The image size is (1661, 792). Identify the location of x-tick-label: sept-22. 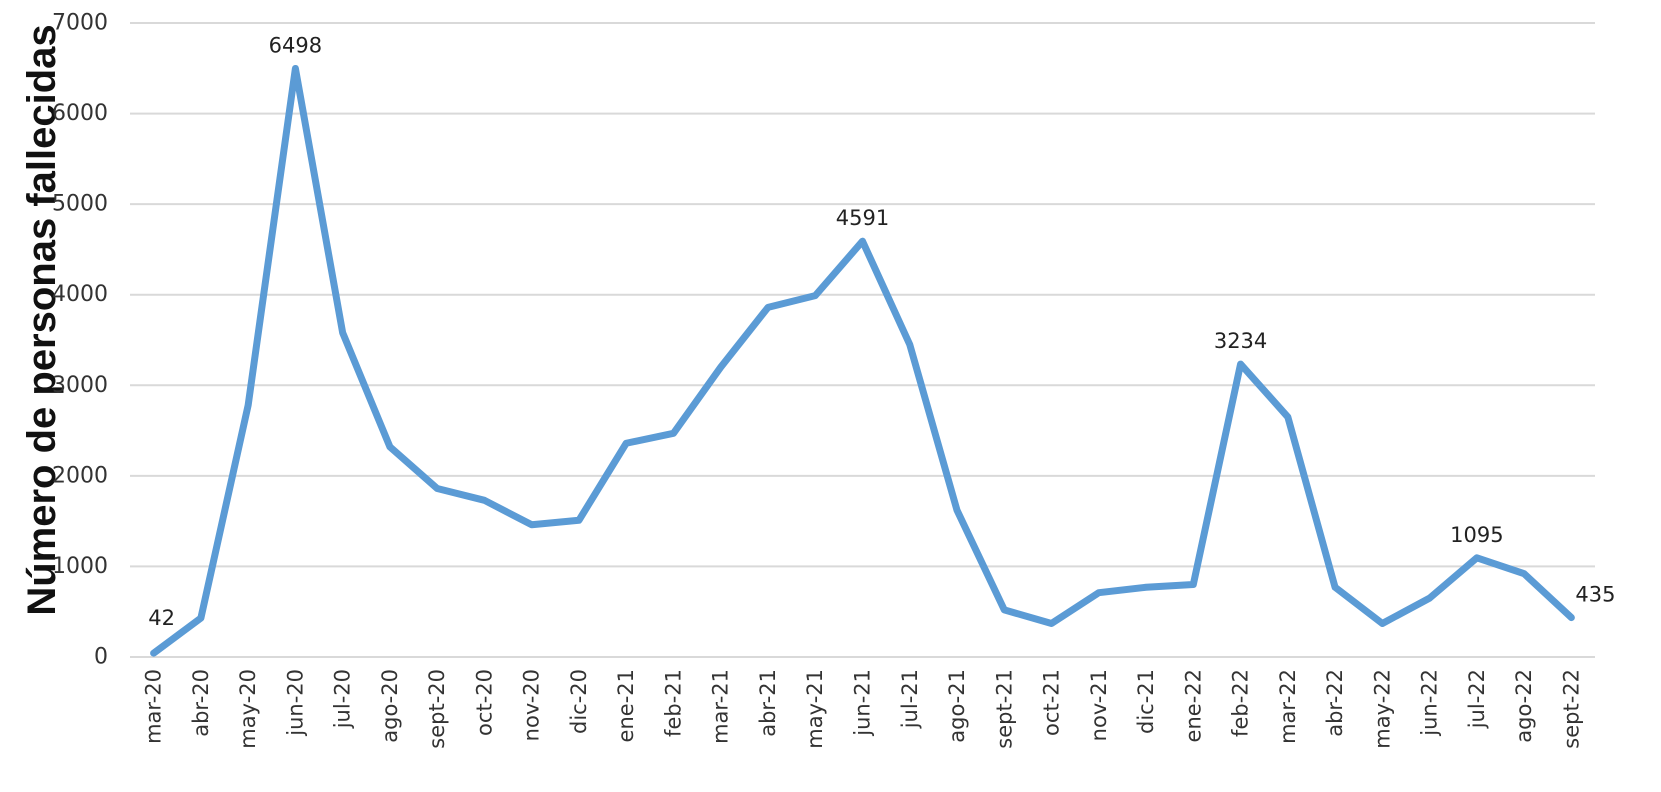
(1571, 709).